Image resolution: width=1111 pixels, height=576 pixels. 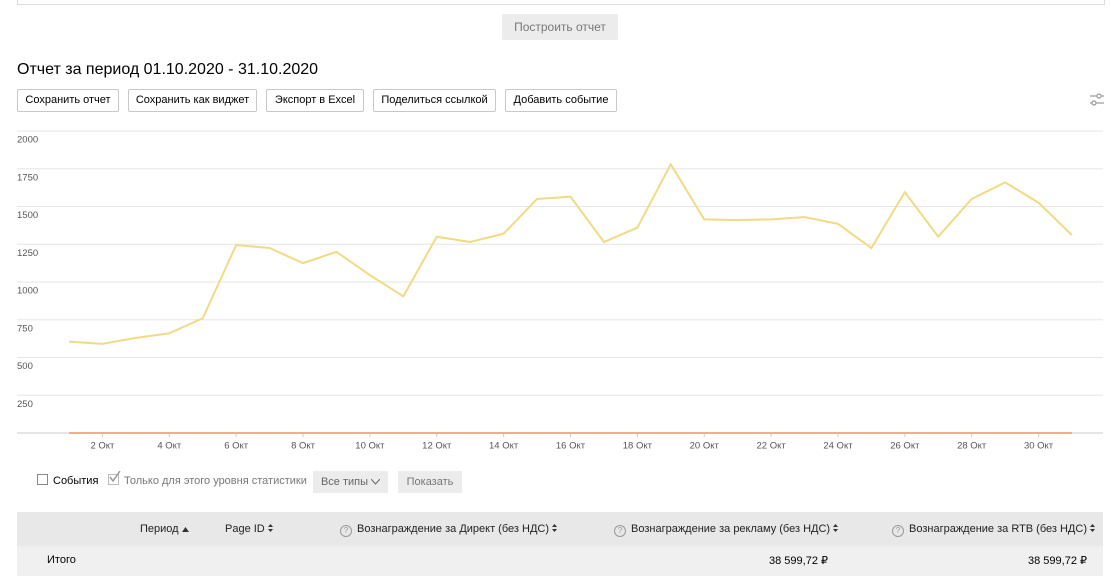 What do you see at coordinates (638, 446) in the screenshot?
I see `x-tick-label: 18 Окт` at bounding box center [638, 446].